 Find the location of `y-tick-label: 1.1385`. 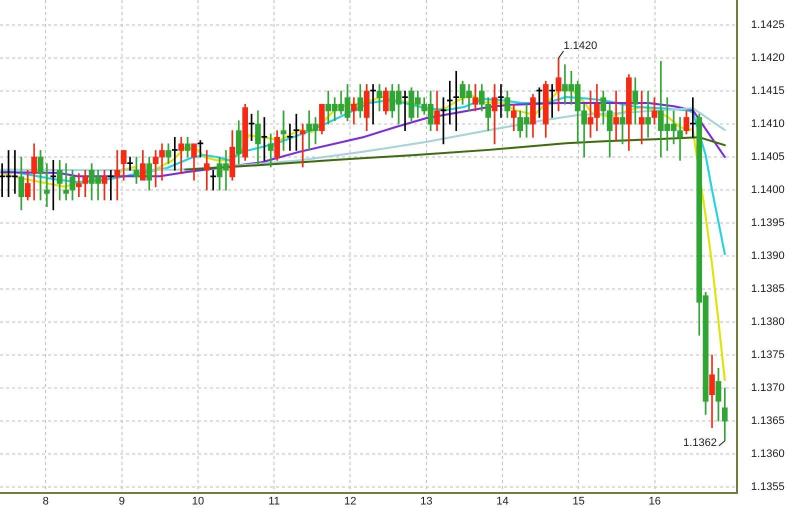

y-tick-label: 1.1385 is located at coordinates (768, 289).